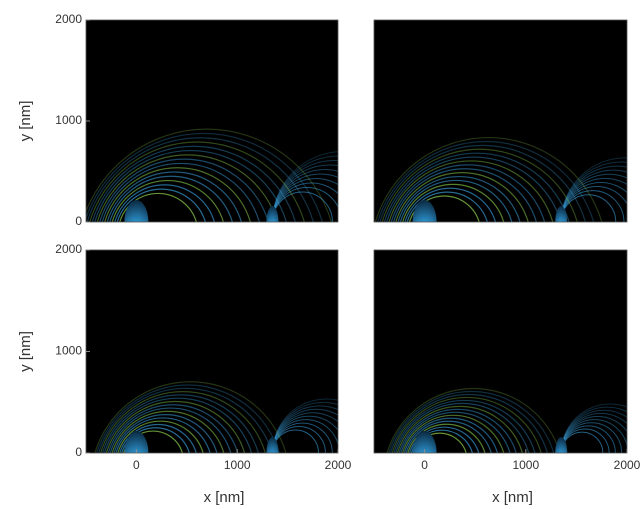 The image size is (643, 509). I want to click on x-axis-label: x [nm], so click(224, 497).